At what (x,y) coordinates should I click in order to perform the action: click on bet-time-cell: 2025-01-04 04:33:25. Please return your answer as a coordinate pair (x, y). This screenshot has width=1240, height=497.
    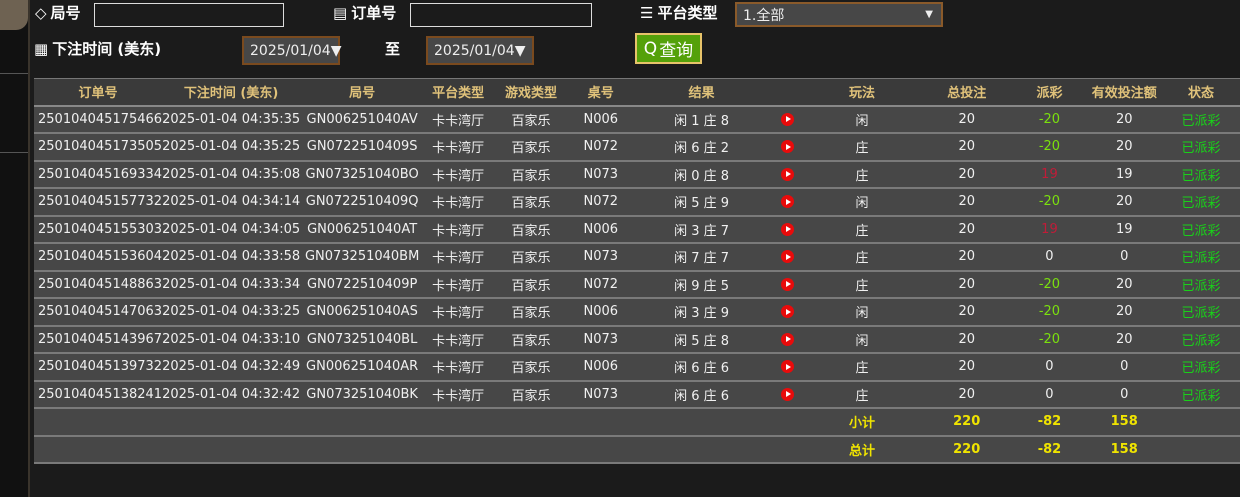
    Looking at the image, I should click on (231, 312).